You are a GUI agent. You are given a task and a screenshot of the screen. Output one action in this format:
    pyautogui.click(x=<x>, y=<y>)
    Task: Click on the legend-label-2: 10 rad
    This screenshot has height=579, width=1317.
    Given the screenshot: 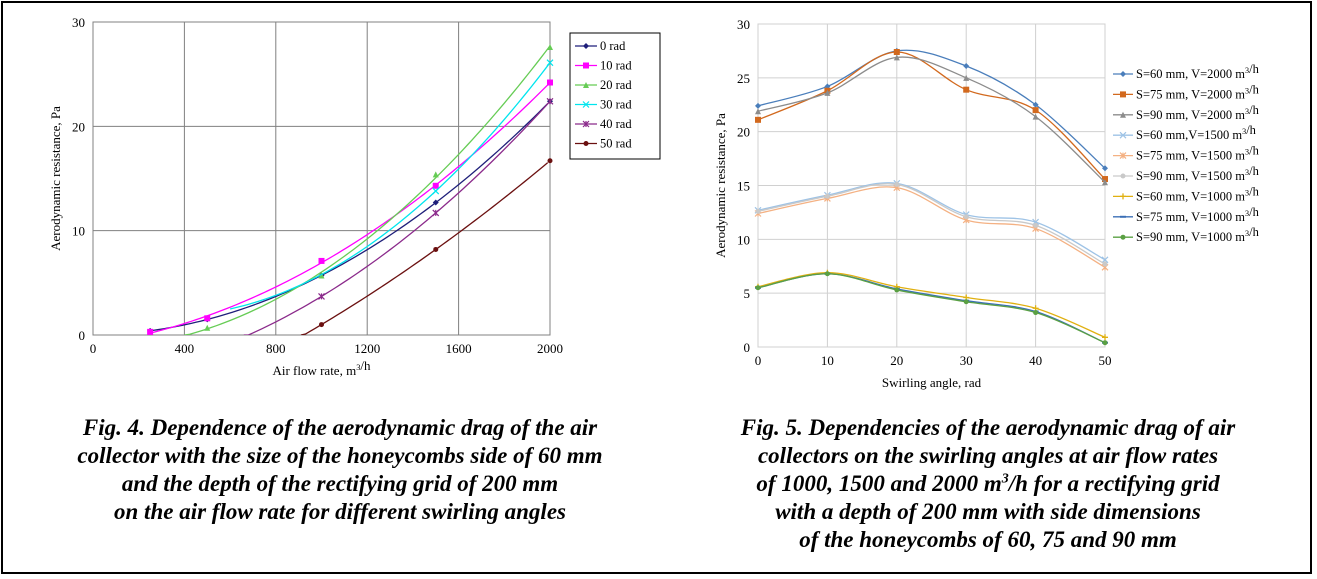 What is the action you would take?
    pyautogui.click(x=616, y=66)
    